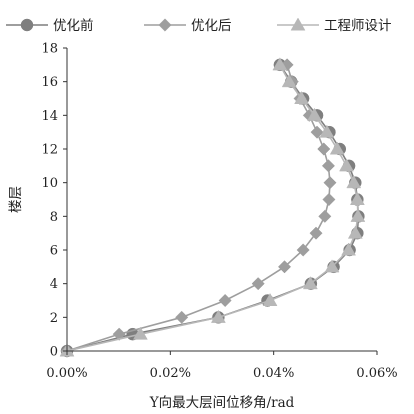 This screenshot has width=414, height=414. Describe the element at coordinates (170, 373) in the screenshot. I see `x-tick-label: 0.02%` at that location.